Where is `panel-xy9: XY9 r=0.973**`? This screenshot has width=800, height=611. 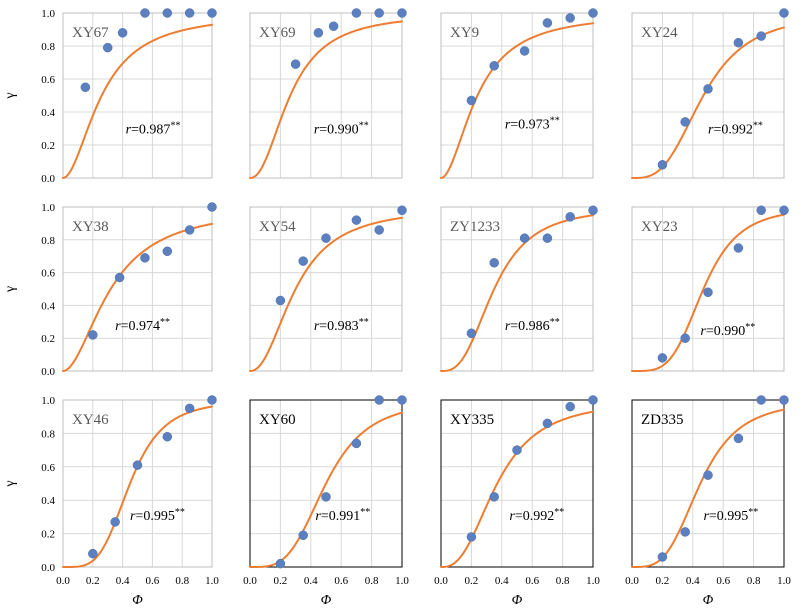
panel-xy9: XY9 r=0.973** is located at coordinates (519, 93).